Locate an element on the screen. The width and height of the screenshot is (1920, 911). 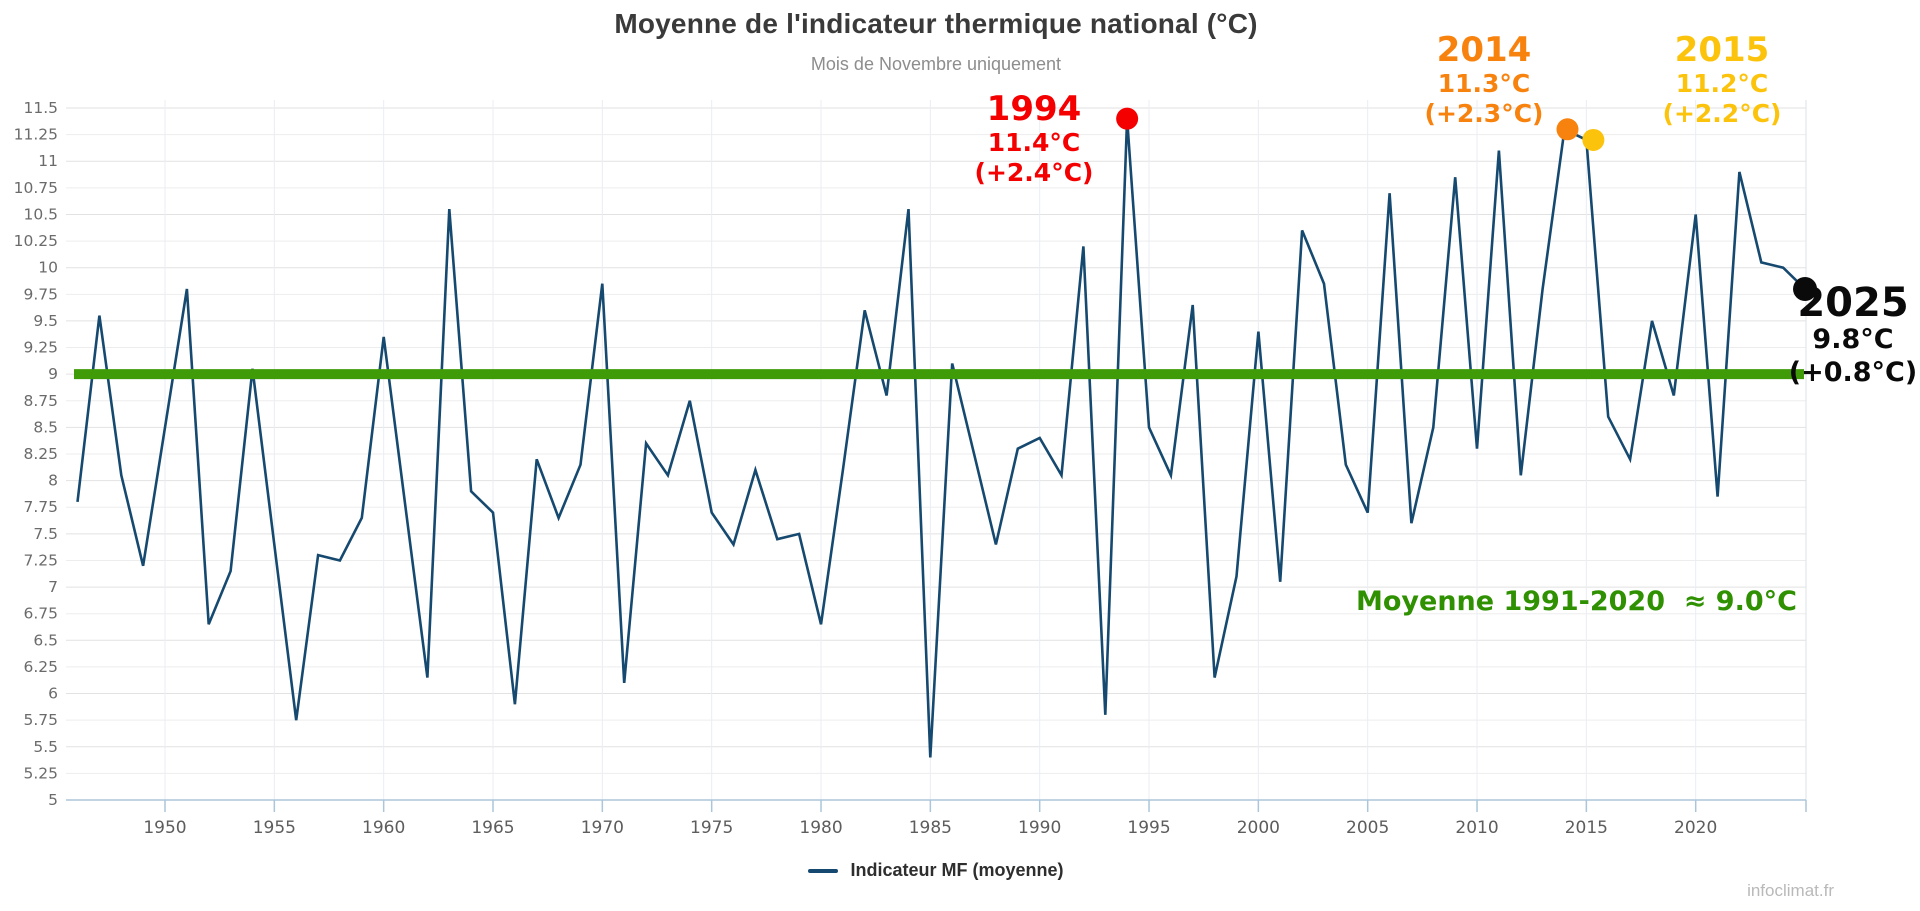
x-axis-tick-label: 1985 is located at coordinates (930, 828).